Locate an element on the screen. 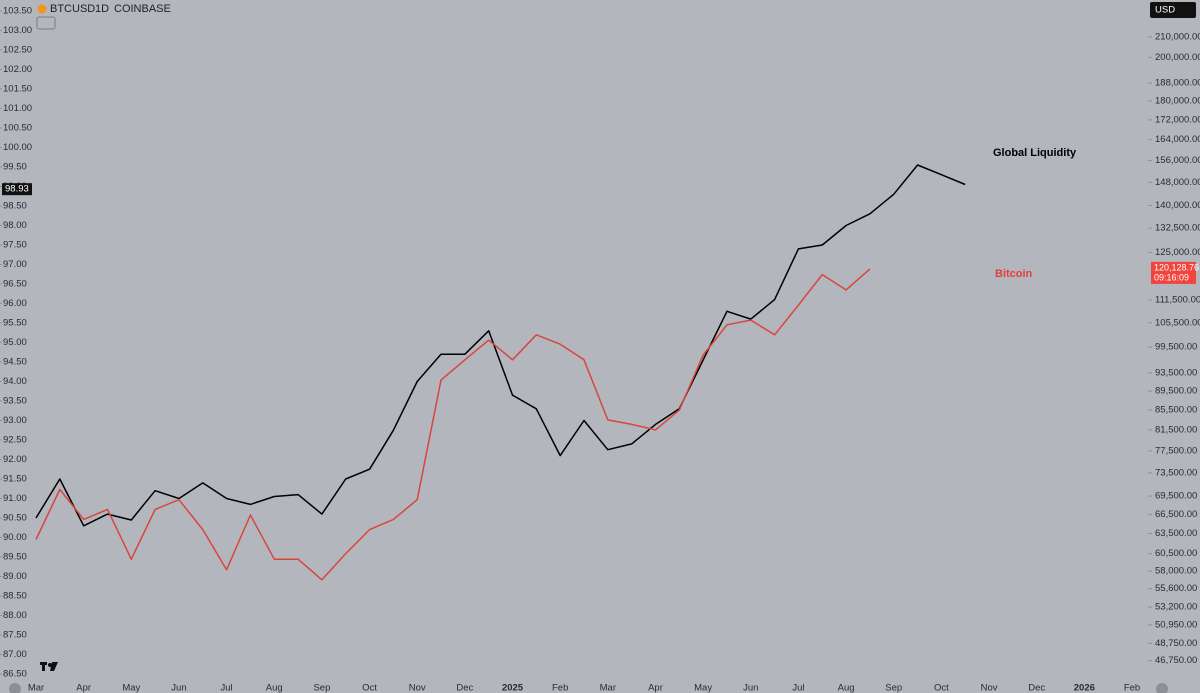 This screenshot has width=1200, height=693. y-tick-label: 94.50 is located at coordinates (15, 361).